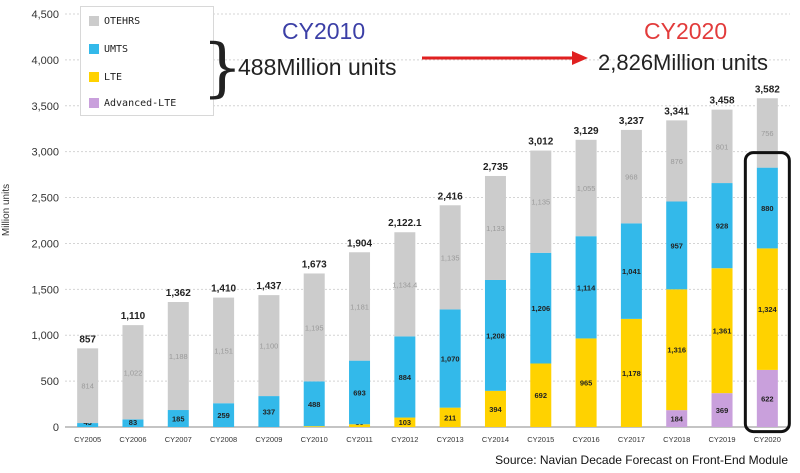 Image resolution: width=800 pixels, height=473 pixels. Describe the element at coordinates (45, 15) in the screenshot. I see `y-tick-label: 4,500` at that location.